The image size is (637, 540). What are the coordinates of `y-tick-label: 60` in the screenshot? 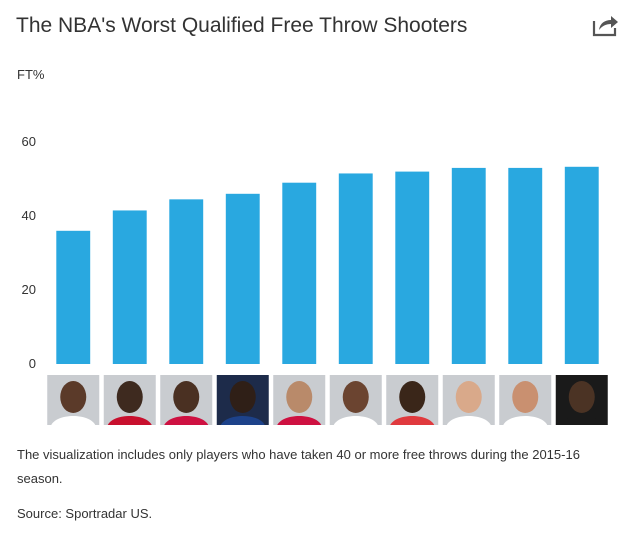 It's located at (29, 141).